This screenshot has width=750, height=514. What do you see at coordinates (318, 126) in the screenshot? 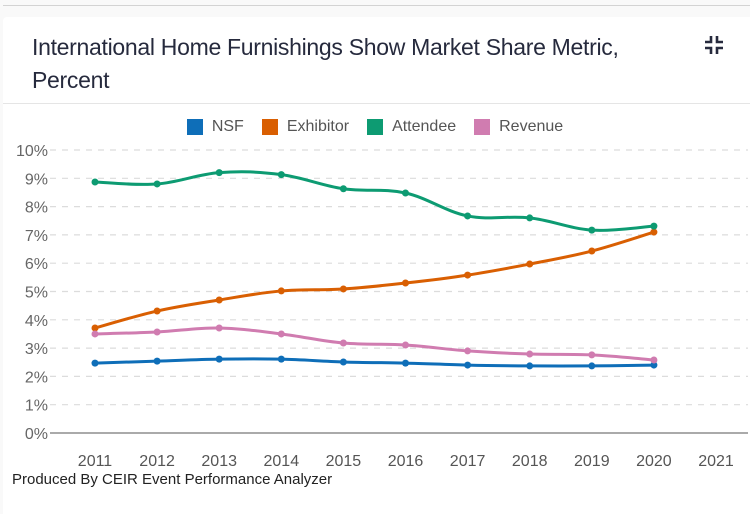
I see `legend-label: Exhibitor` at bounding box center [318, 126].